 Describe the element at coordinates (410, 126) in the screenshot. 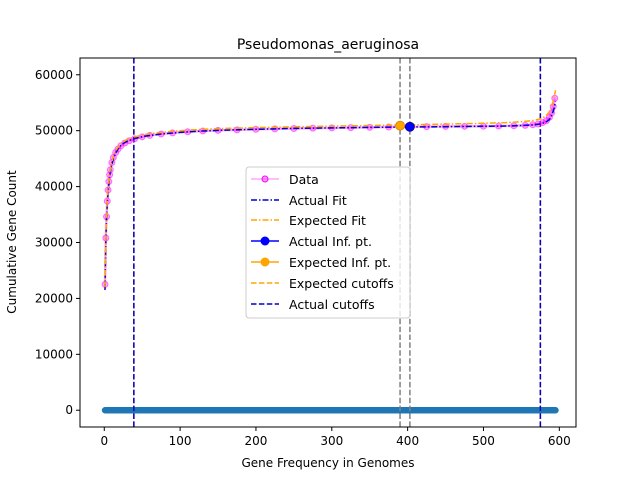

I see `actual-inf-point` at that location.